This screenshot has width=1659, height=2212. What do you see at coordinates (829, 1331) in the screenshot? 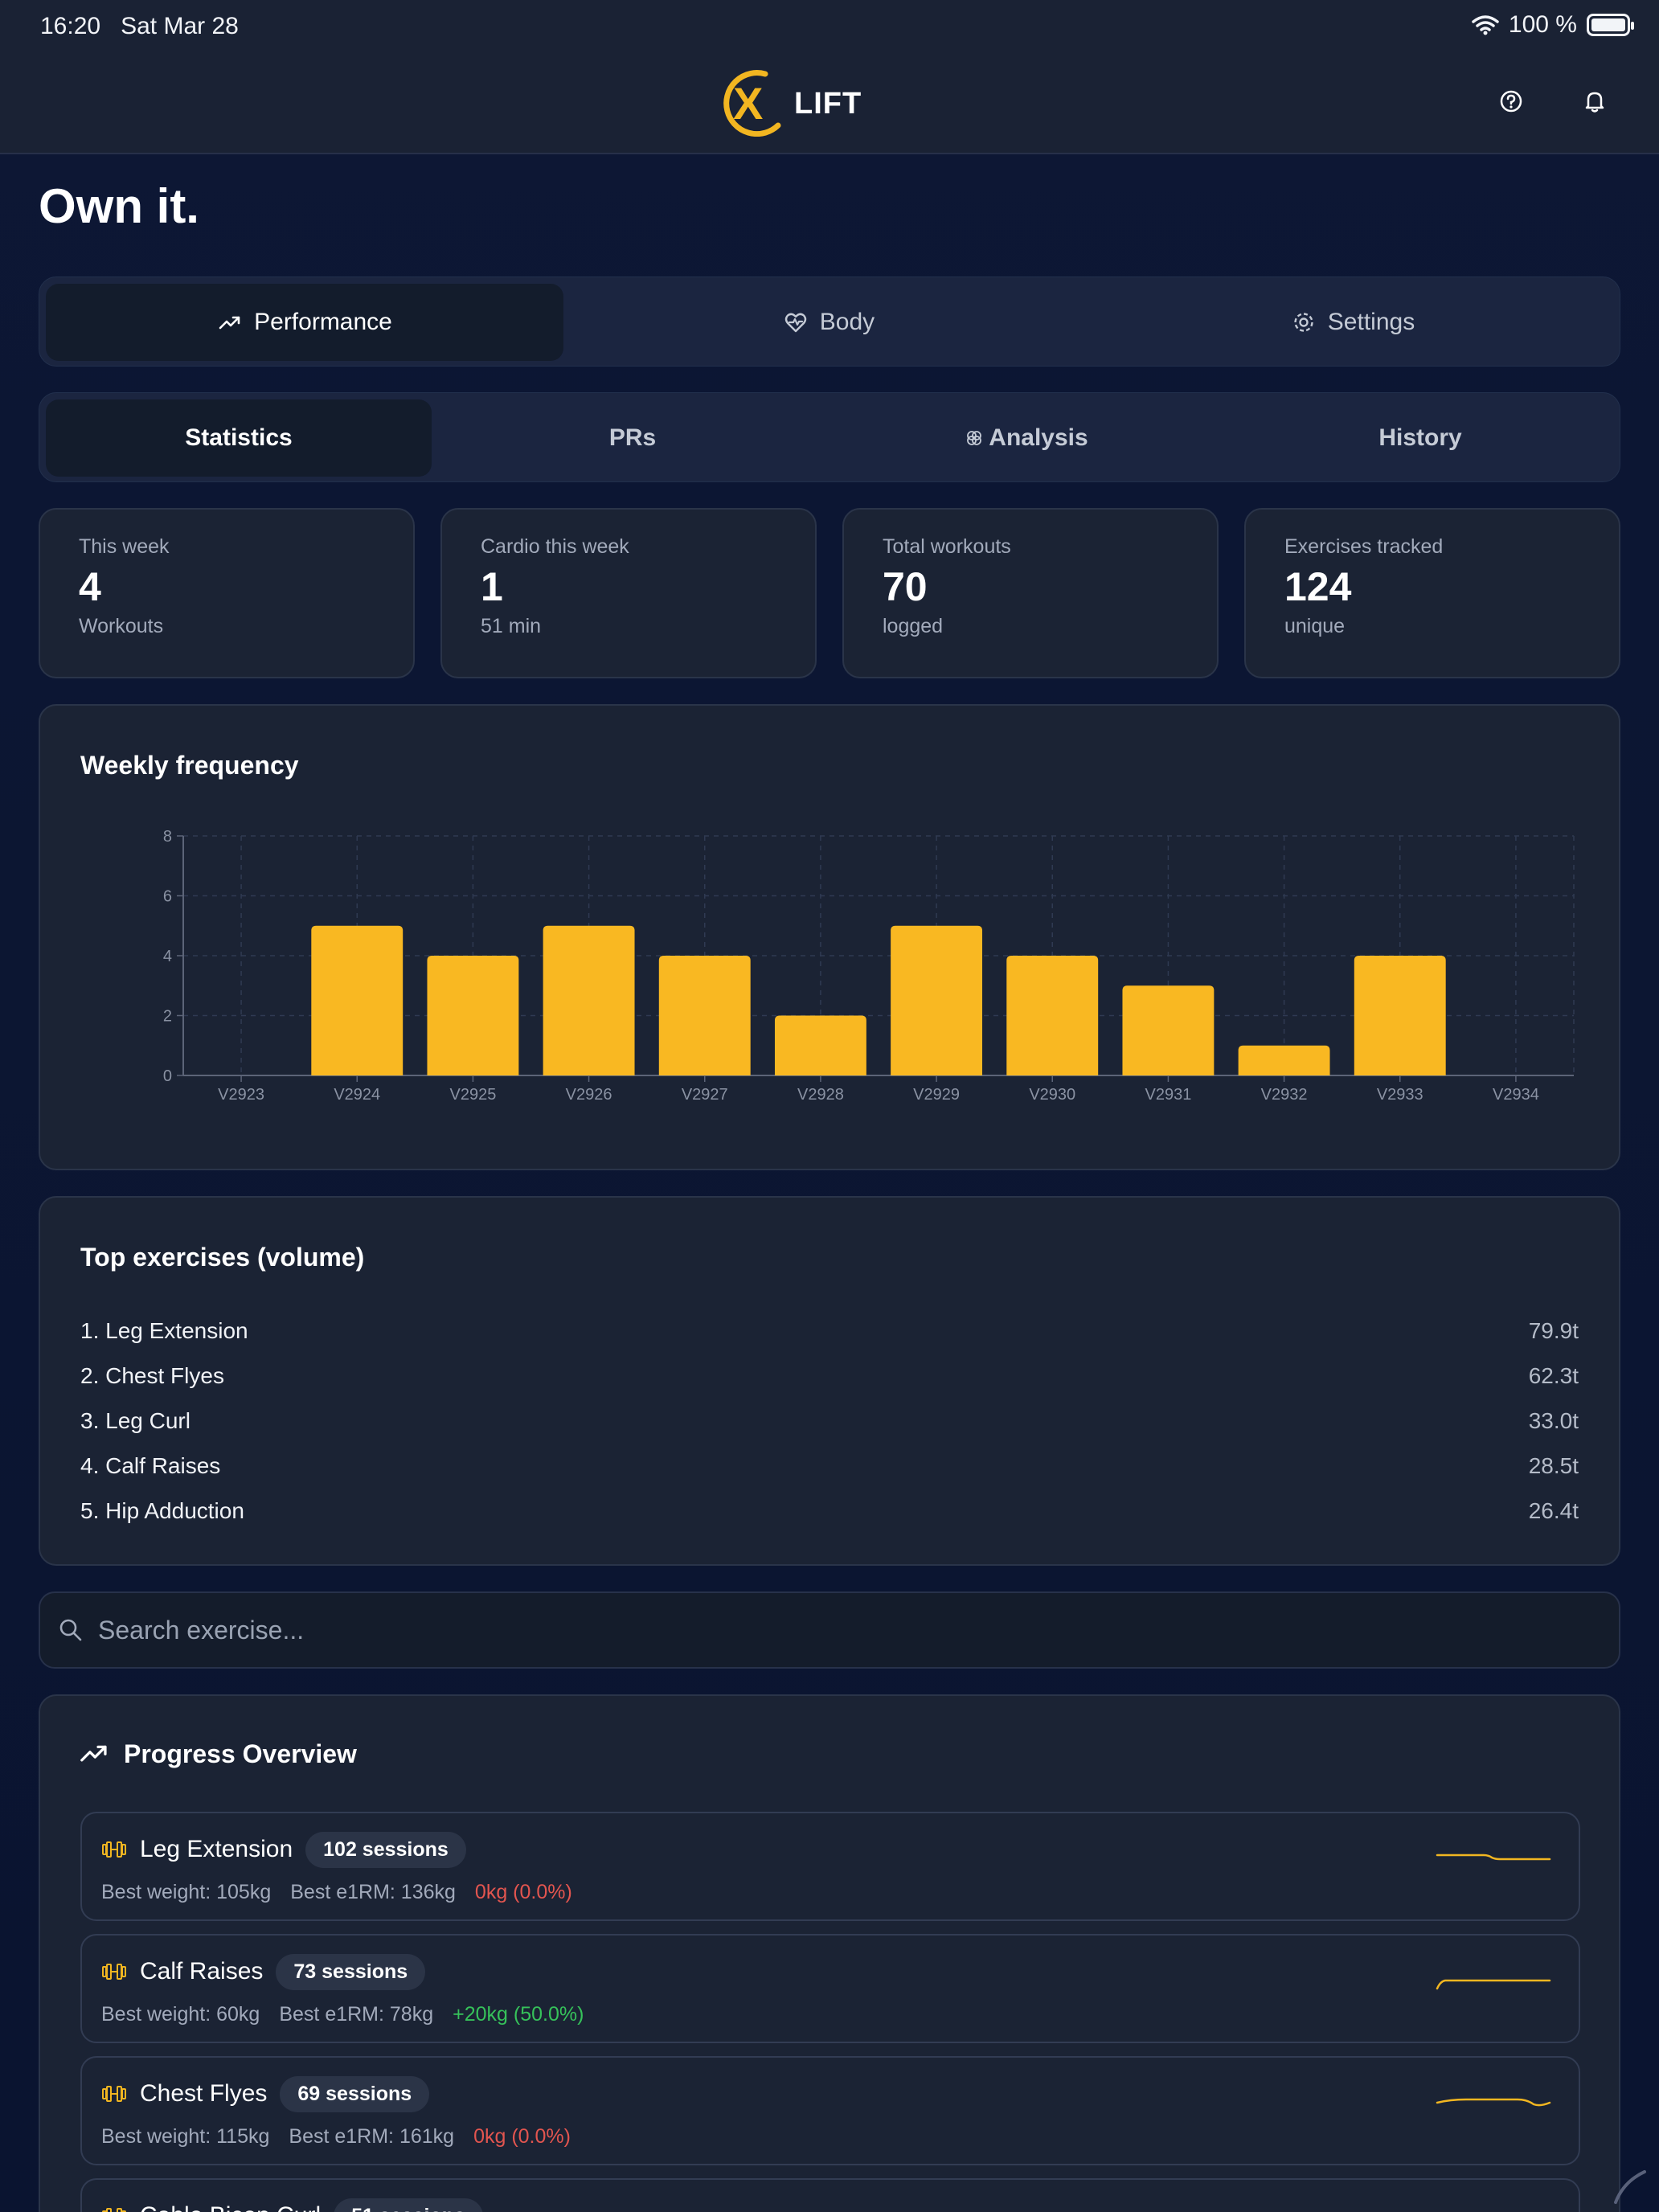
I see `top-exercise-row: 1. Leg Extension 79.9t` at bounding box center [829, 1331].